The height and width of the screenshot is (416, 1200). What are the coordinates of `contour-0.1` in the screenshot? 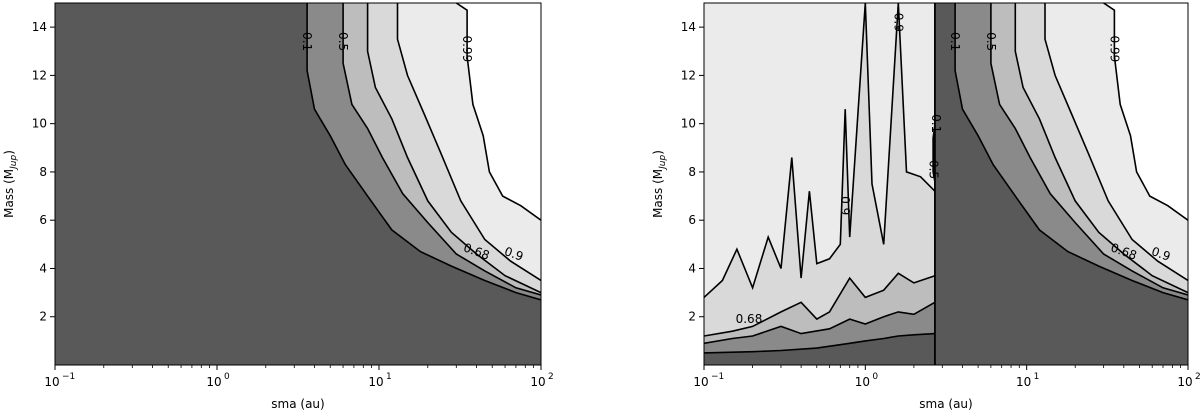 It's located at (819, 343).